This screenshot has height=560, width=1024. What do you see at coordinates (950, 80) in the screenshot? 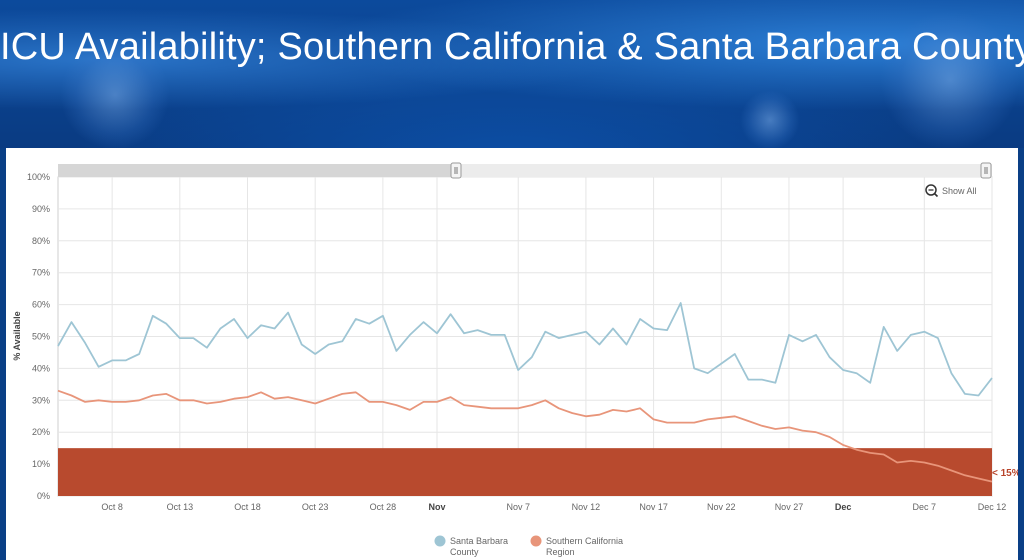
I see `virus-decoration-right` at bounding box center [950, 80].